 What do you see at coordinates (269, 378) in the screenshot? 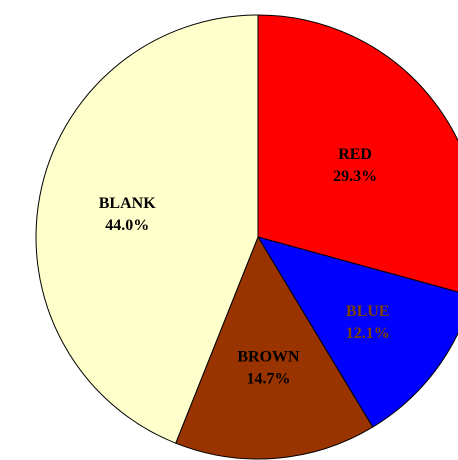
I see `pie-label-value: 14.7%` at bounding box center [269, 378].